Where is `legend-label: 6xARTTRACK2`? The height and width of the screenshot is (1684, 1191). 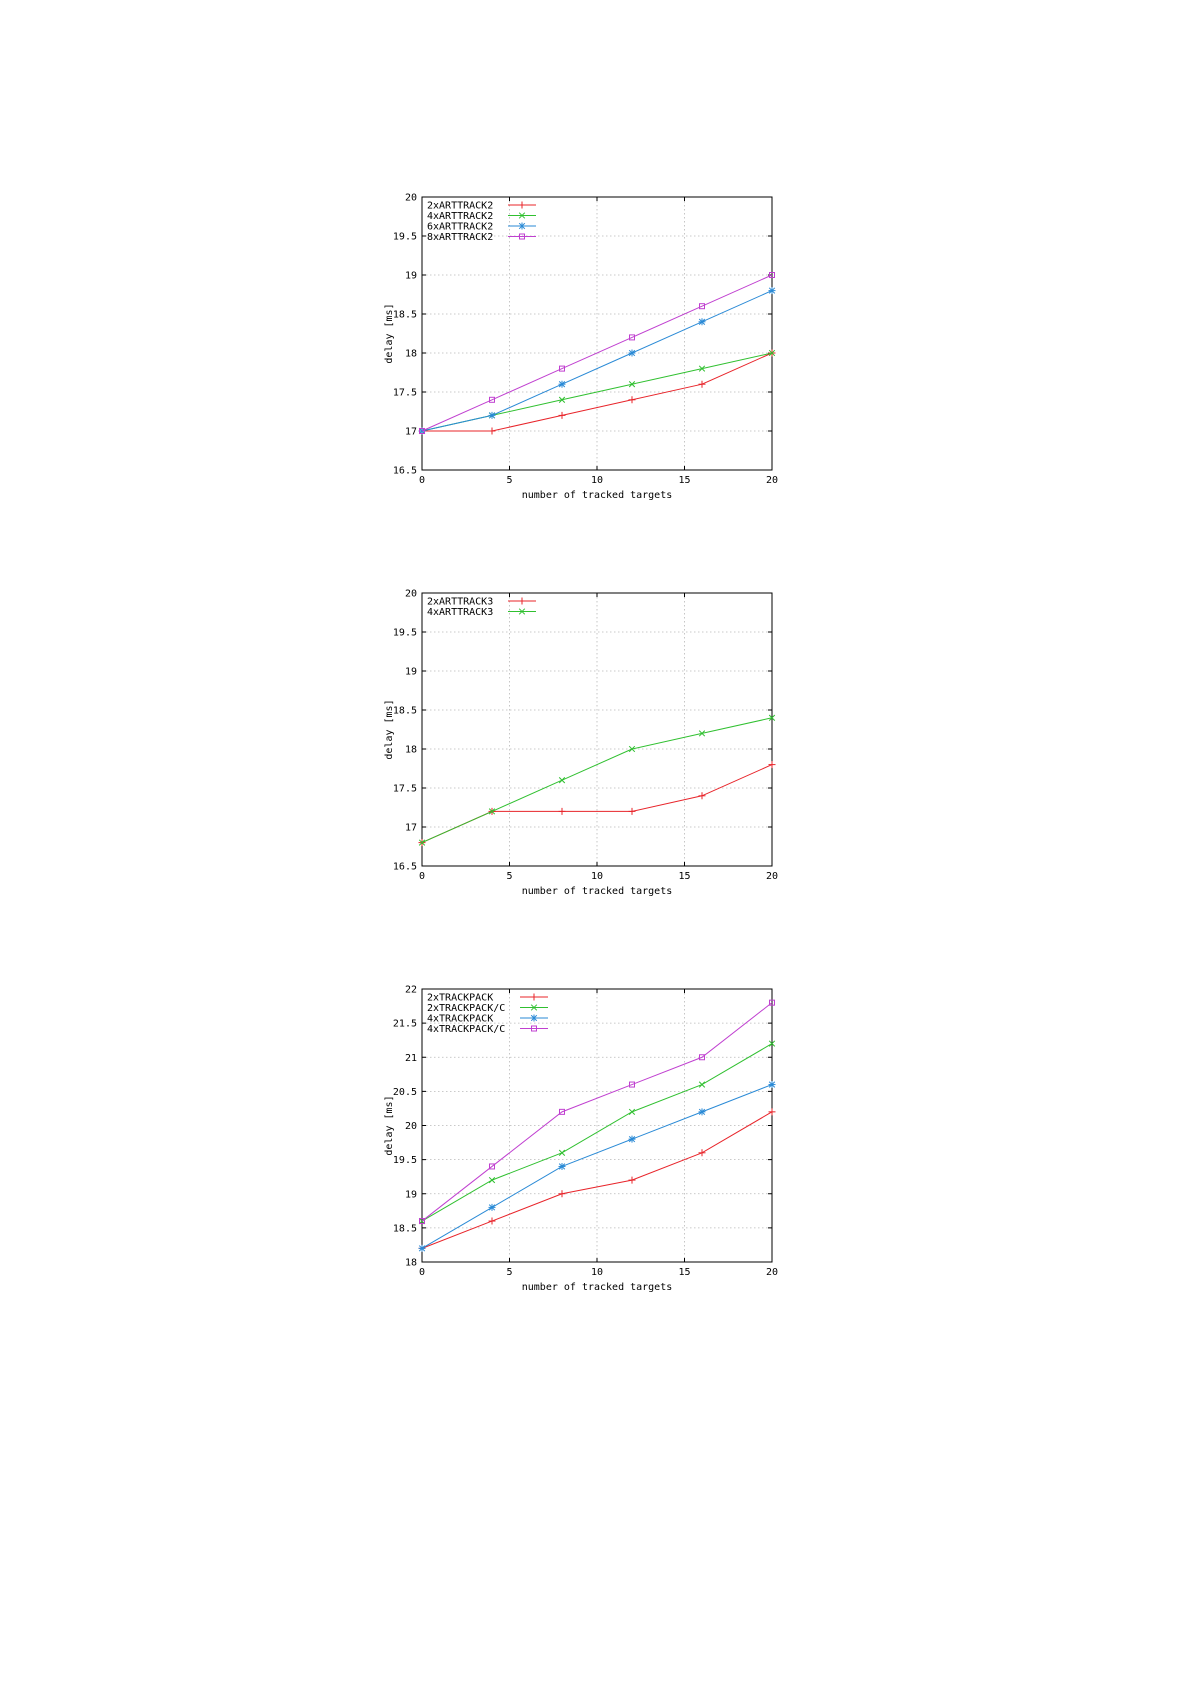
legend-label: 6xARTTRACK2 is located at coordinates (460, 227).